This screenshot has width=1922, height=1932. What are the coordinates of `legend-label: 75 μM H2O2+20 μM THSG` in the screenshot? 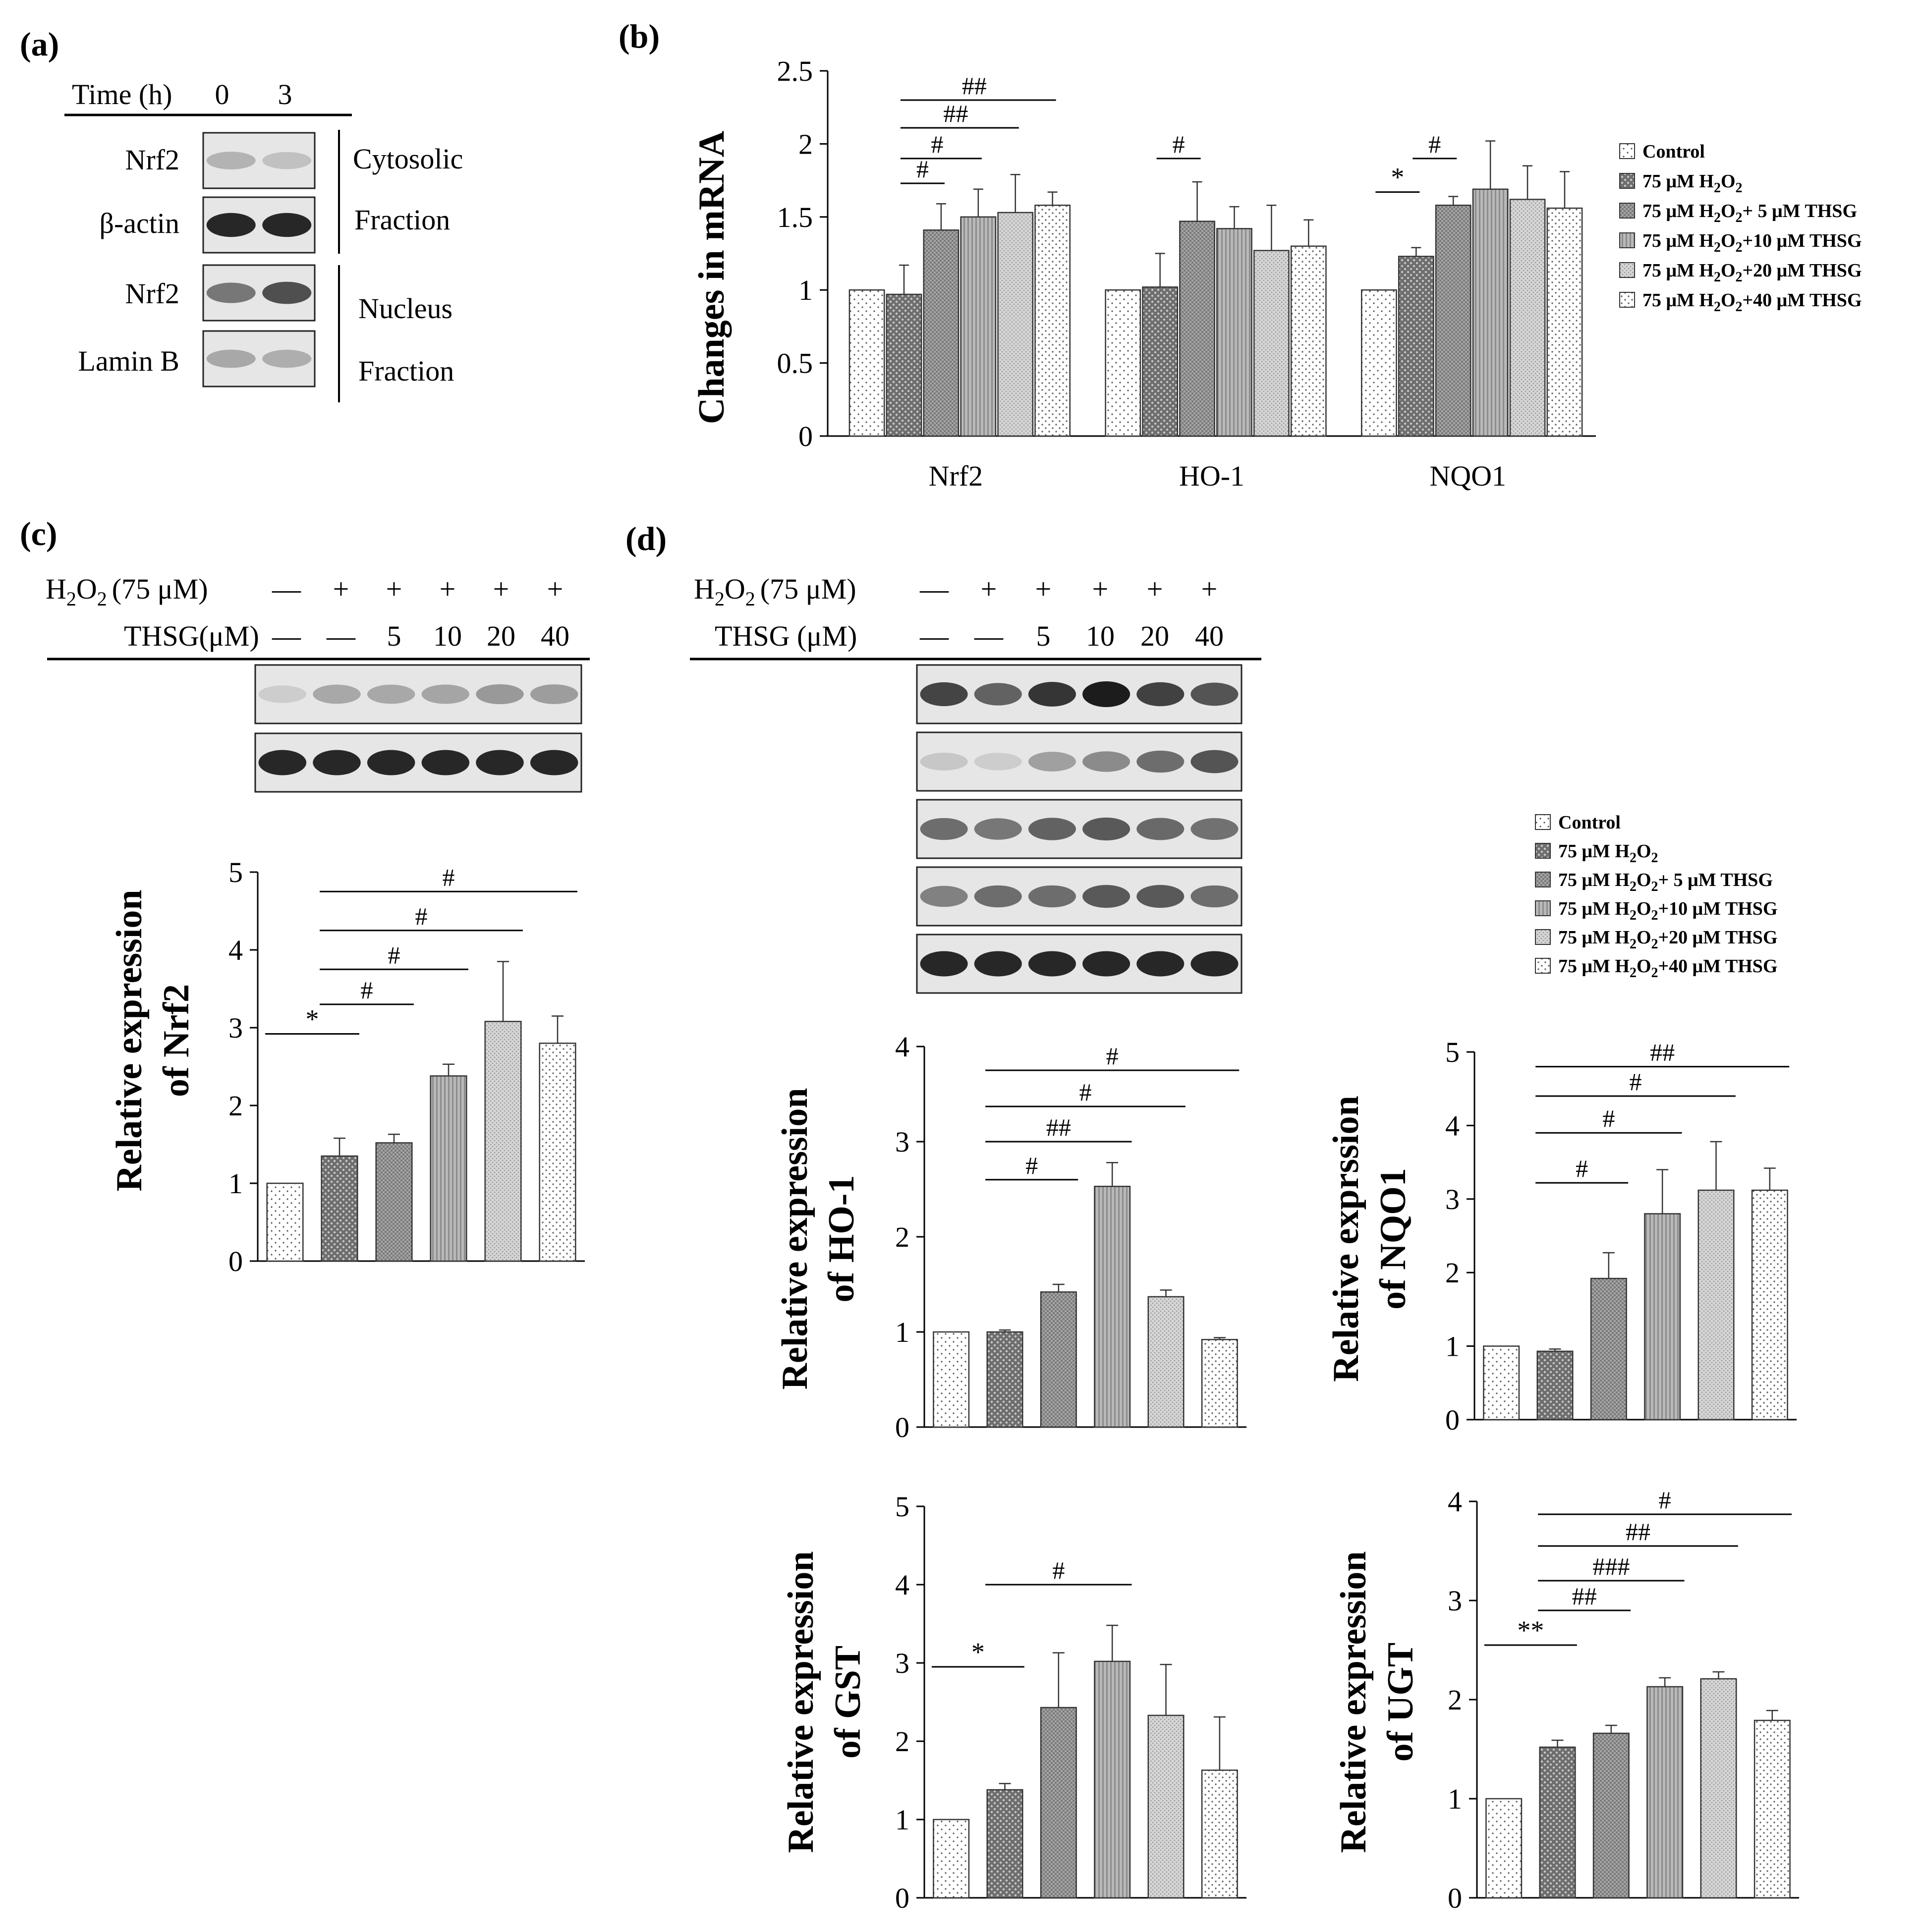 It's located at (1668, 939).